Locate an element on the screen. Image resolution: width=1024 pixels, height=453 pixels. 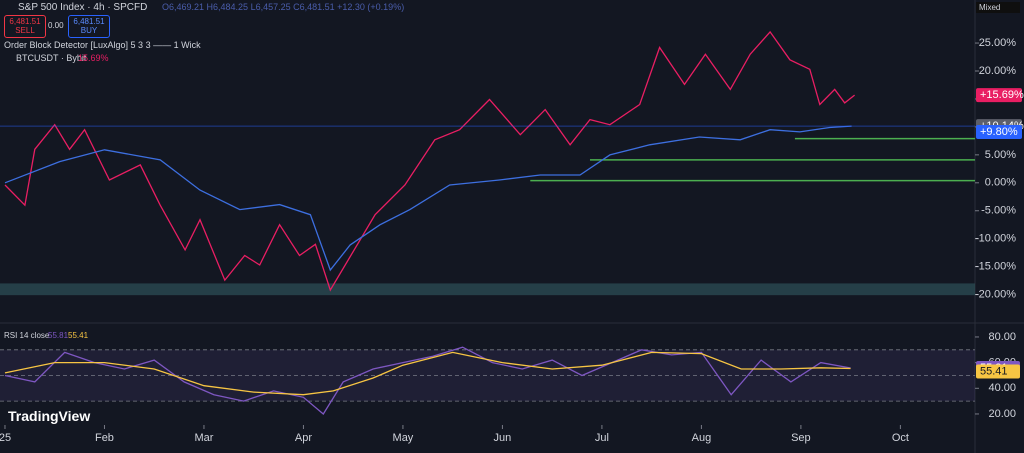
x-tick-label: Jun is located at coordinates (503, 438).